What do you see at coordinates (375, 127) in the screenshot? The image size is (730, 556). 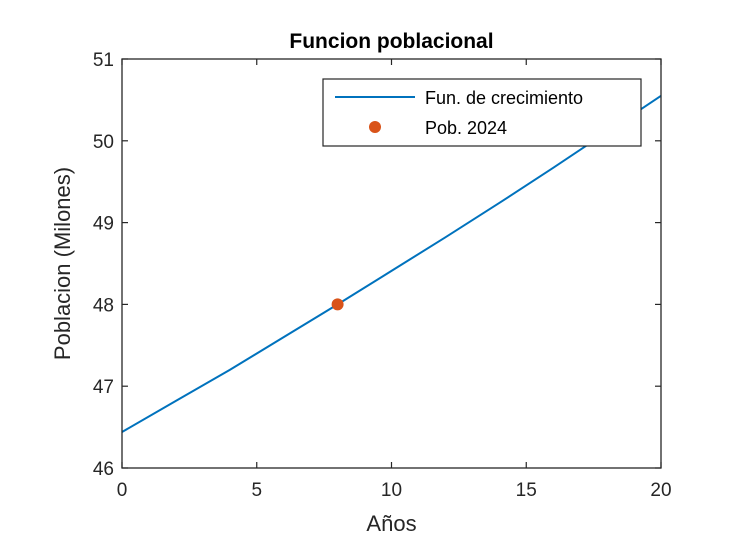 I see `legend-marker-swatch` at bounding box center [375, 127].